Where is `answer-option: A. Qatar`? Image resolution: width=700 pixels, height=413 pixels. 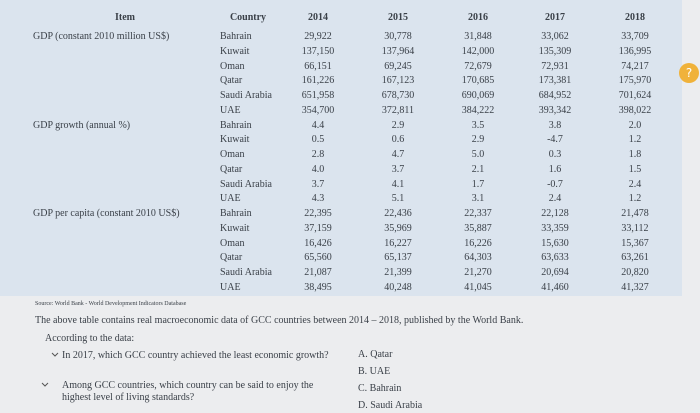
answer-option: A. Qatar is located at coordinates (375, 354).